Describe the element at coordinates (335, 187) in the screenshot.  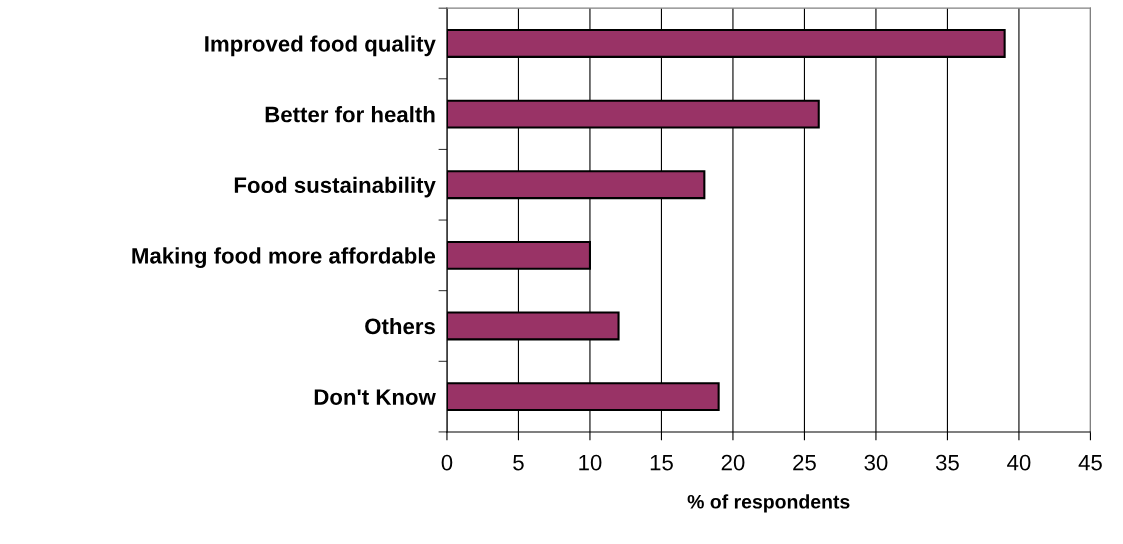
I see `y-tick-label: Food sustainability` at that location.